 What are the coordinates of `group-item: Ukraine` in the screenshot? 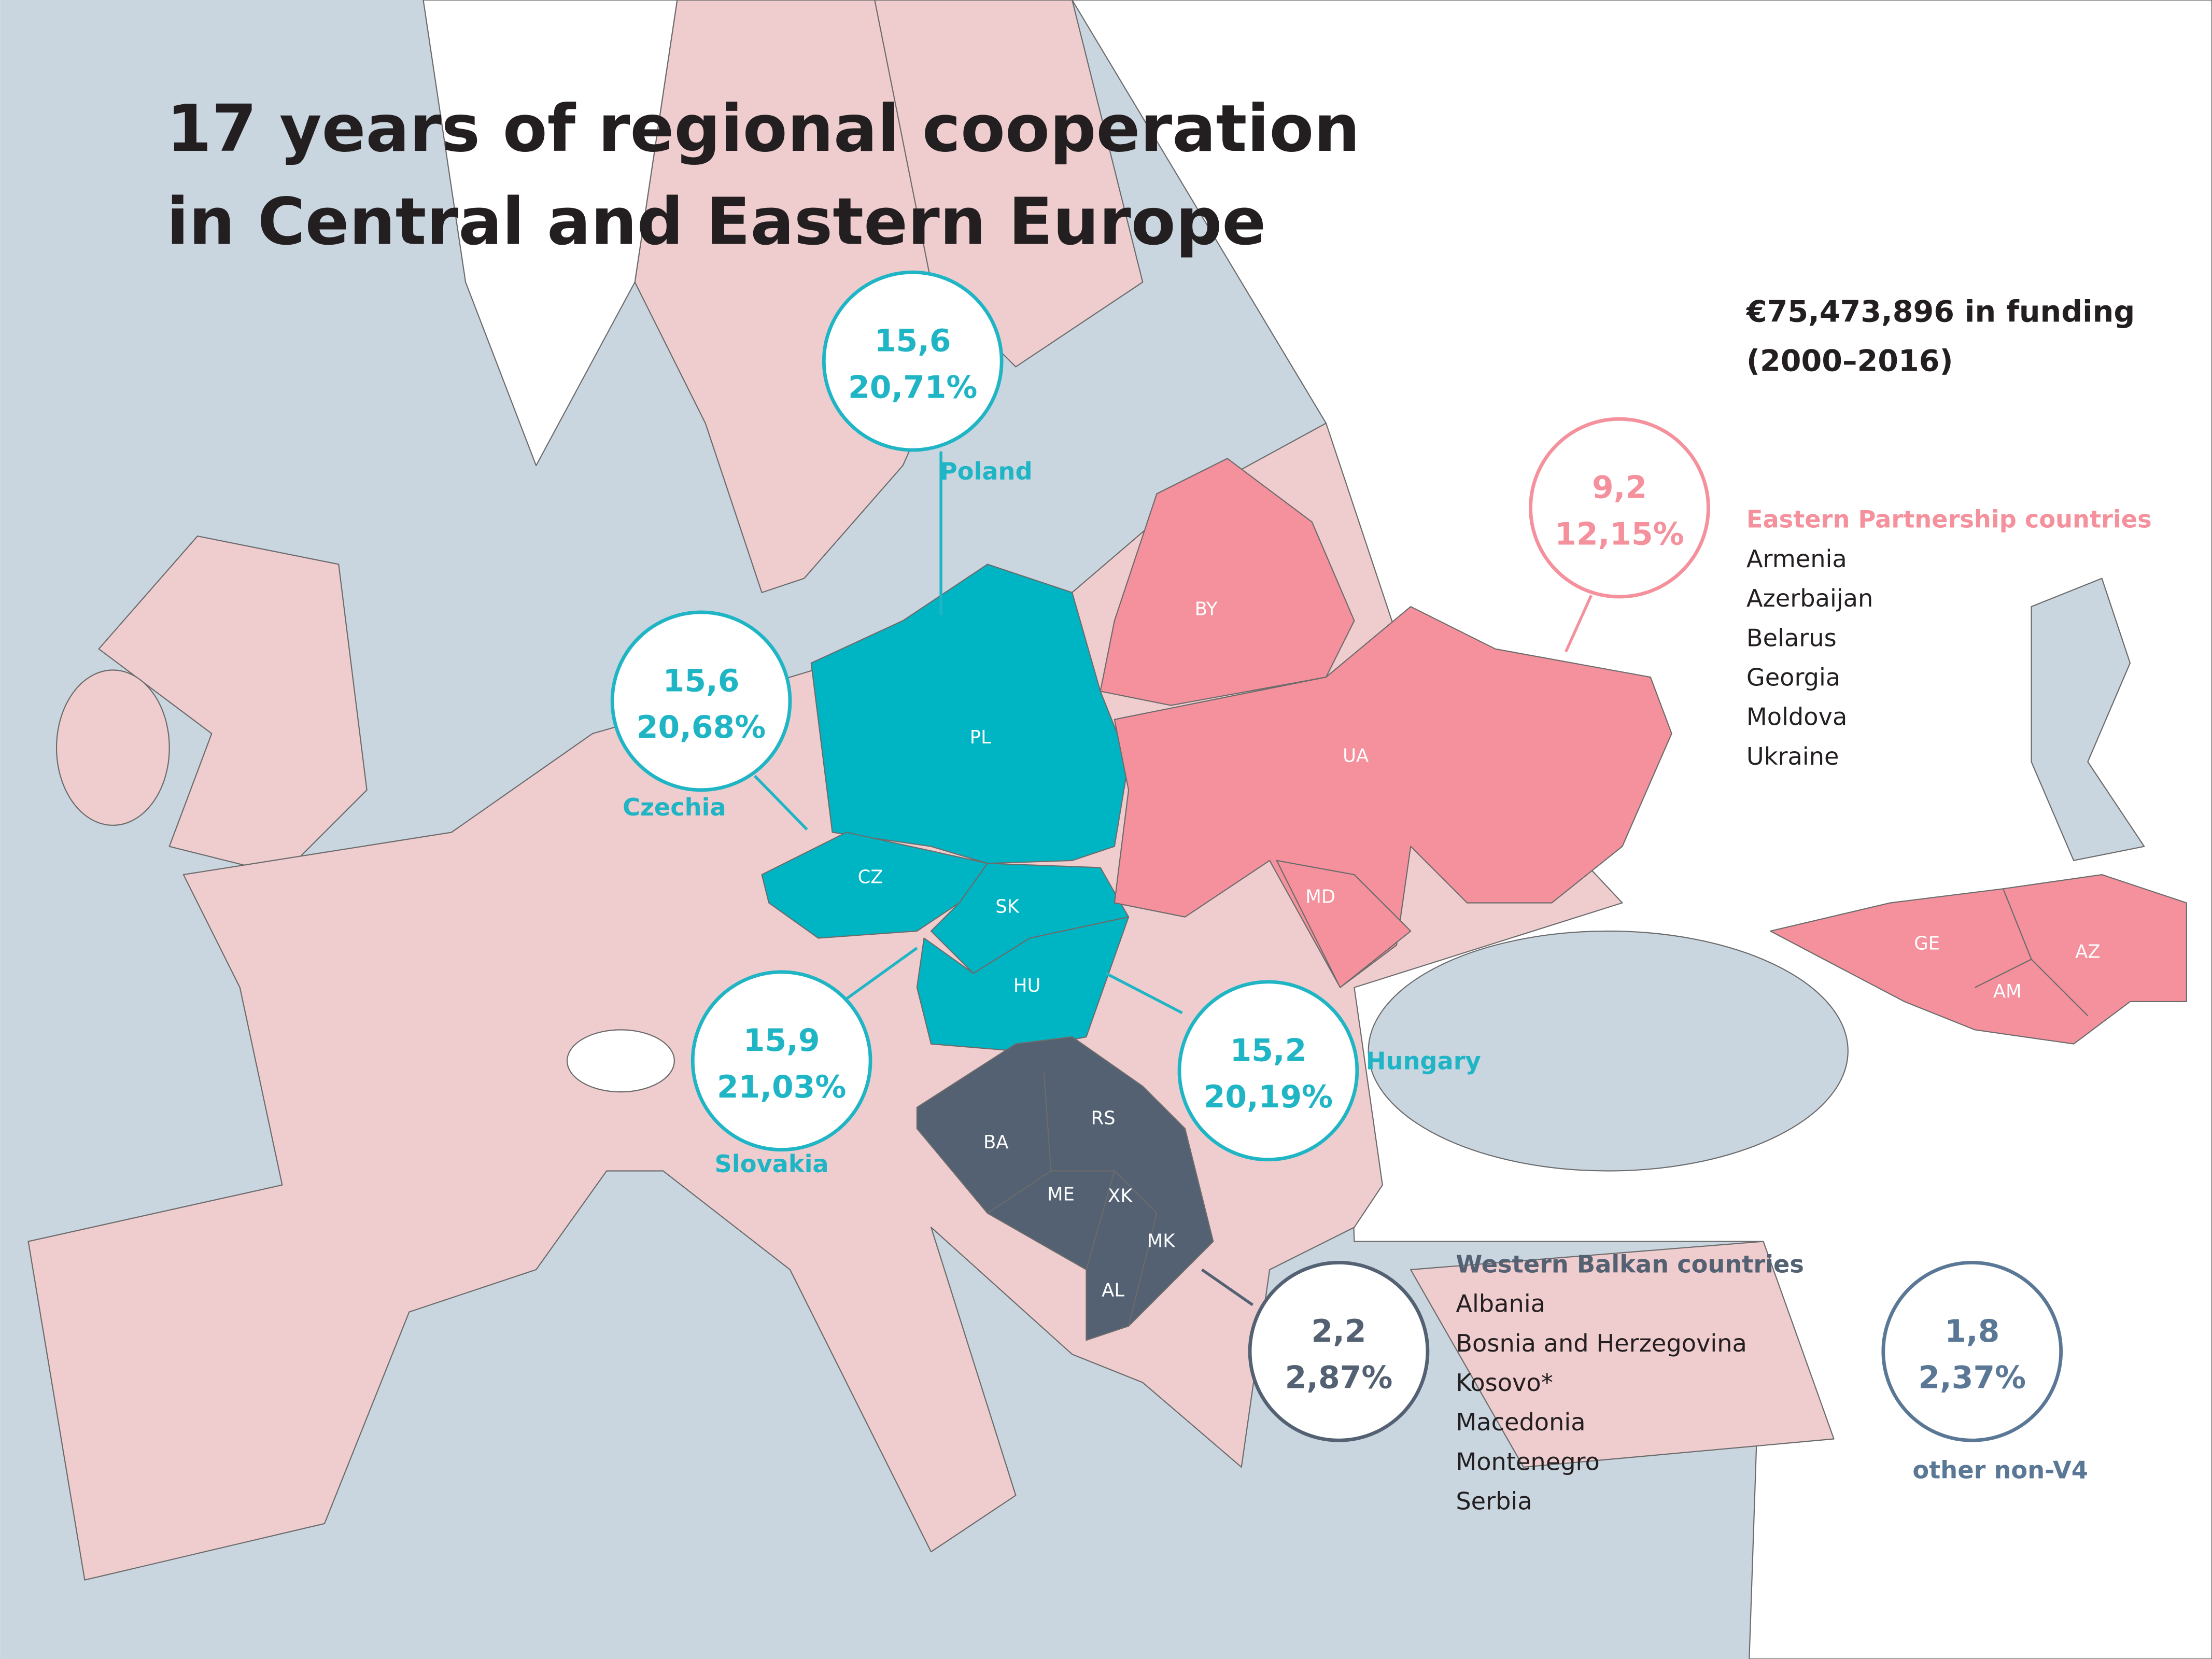 It's located at (1792, 756).